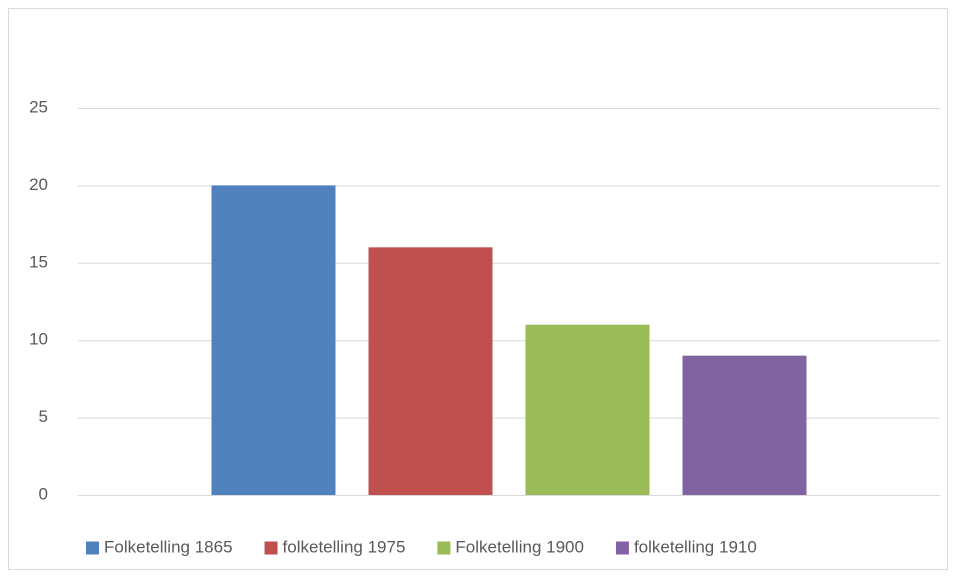  Describe the element at coordinates (38, 184) in the screenshot. I see `y-tick-label: 20` at that location.